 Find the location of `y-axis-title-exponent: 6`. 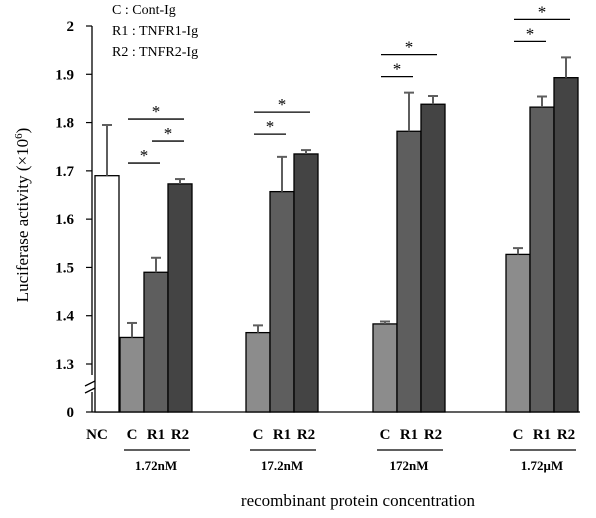

y-axis-title-exponent: 6 is located at coordinates (19, 136).